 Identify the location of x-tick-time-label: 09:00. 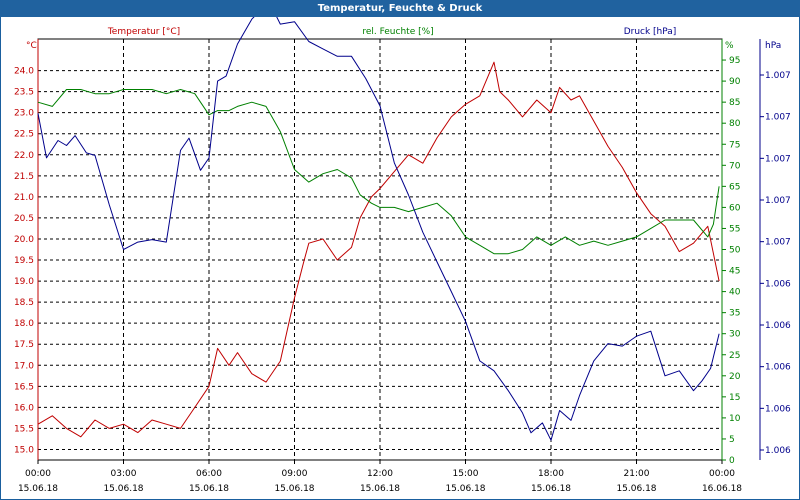
(295, 474).